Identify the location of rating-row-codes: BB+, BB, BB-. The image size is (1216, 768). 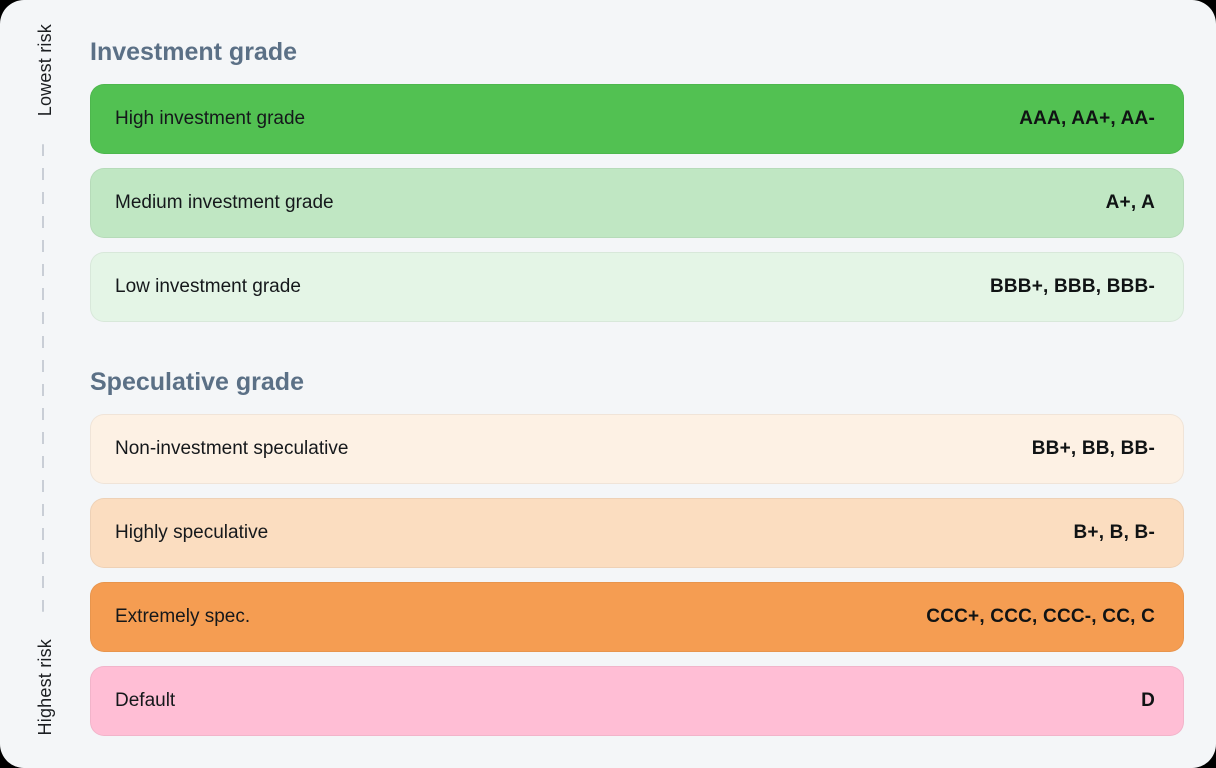
(1093, 448).